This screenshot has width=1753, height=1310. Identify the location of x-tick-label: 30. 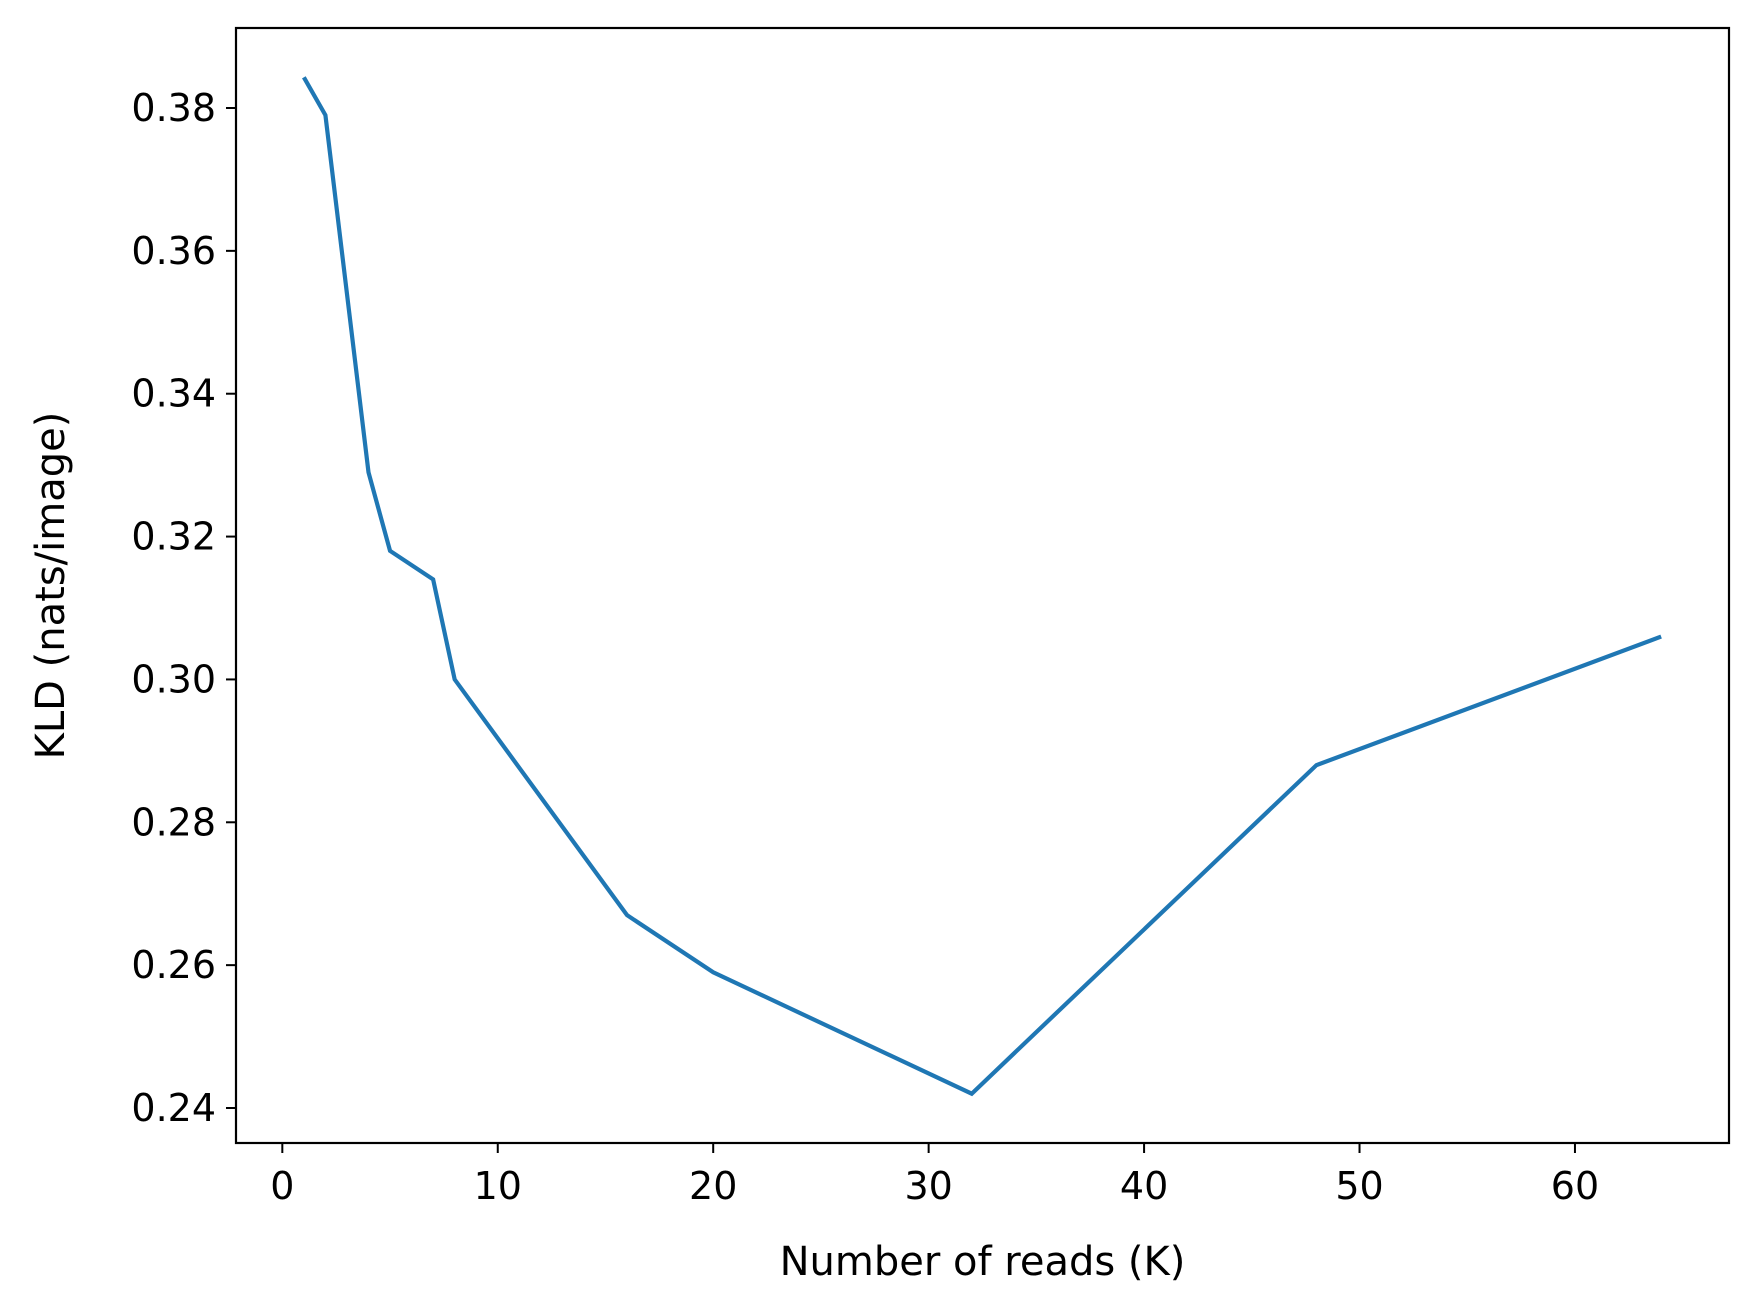
(928, 1186).